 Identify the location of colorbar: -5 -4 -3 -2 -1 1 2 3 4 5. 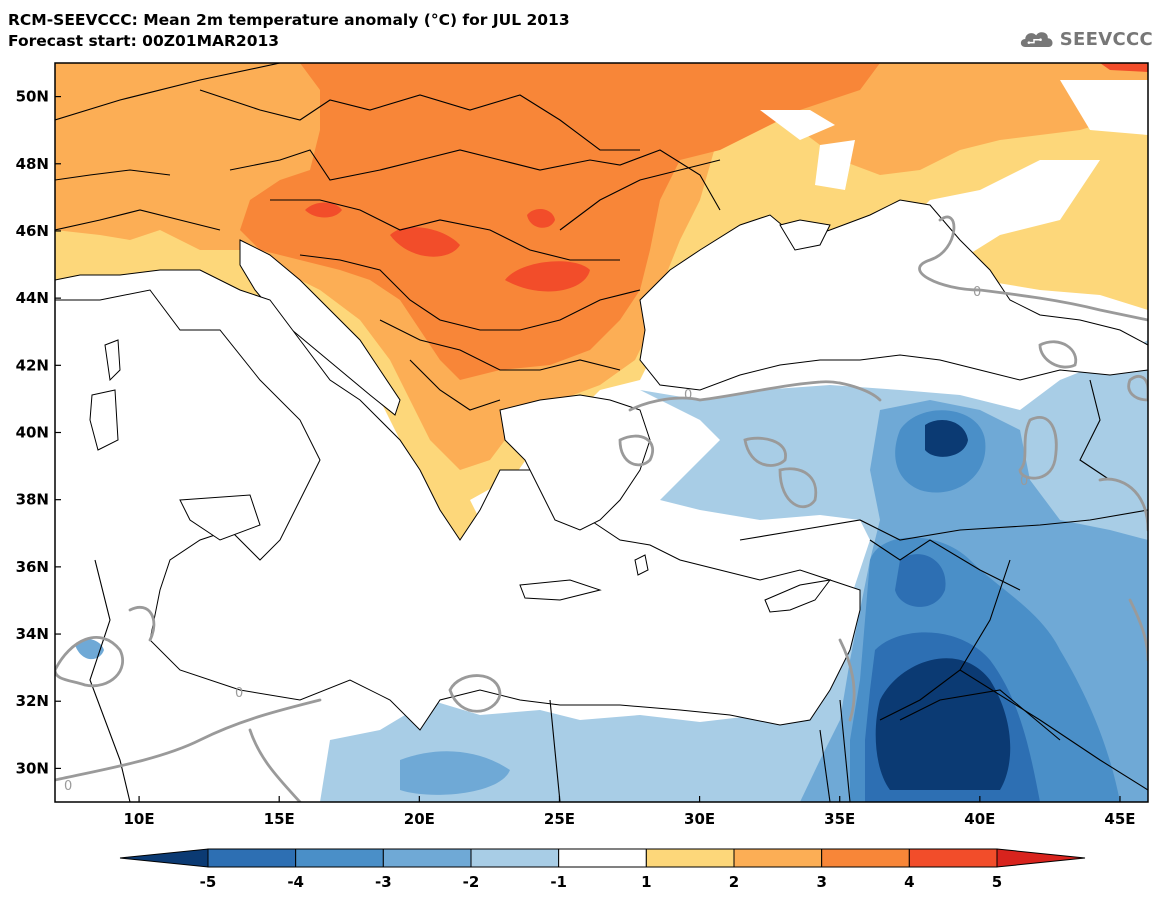
(602, 869).